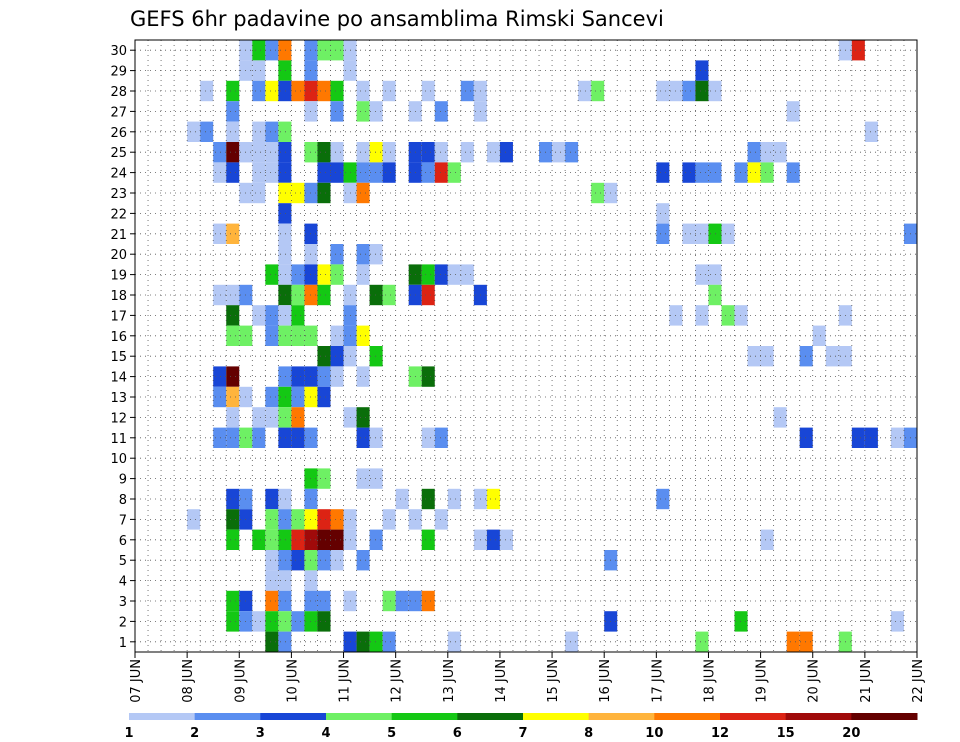 The width and height of the screenshot is (960, 742). What do you see at coordinates (123, 480) in the screenshot?
I see `y-tick-label: 9` at bounding box center [123, 480].